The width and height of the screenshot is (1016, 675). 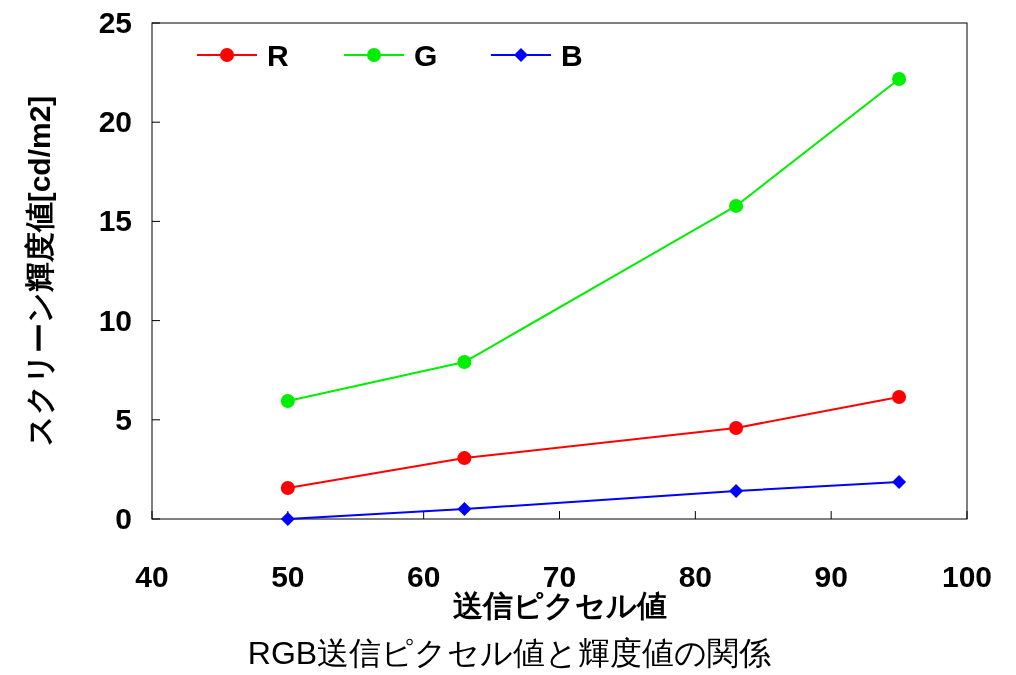 I want to click on x-tick-label: 100, so click(x=967, y=576).